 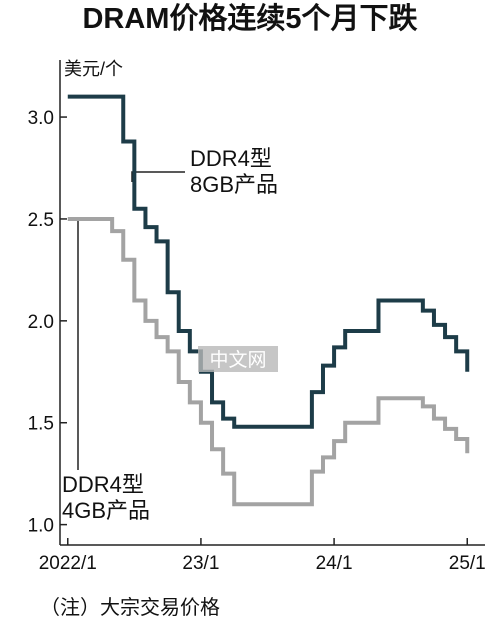 What do you see at coordinates (41, 526) in the screenshot?
I see `y-tick-label: 1.0` at bounding box center [41, 526].